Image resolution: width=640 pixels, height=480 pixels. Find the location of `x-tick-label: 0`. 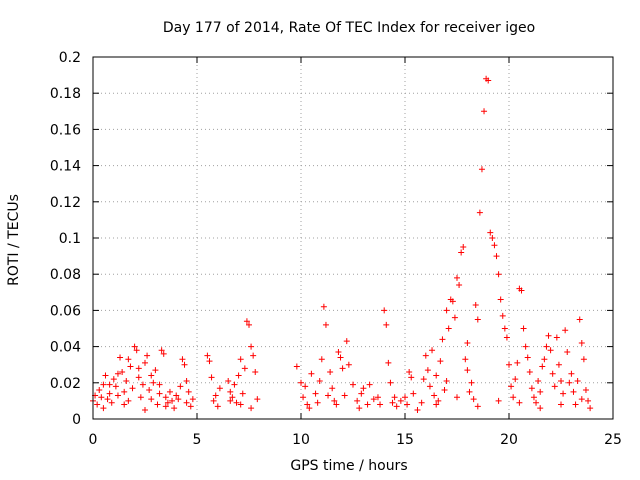

x-tick-label: 0 is located at coordinates (93, 440).